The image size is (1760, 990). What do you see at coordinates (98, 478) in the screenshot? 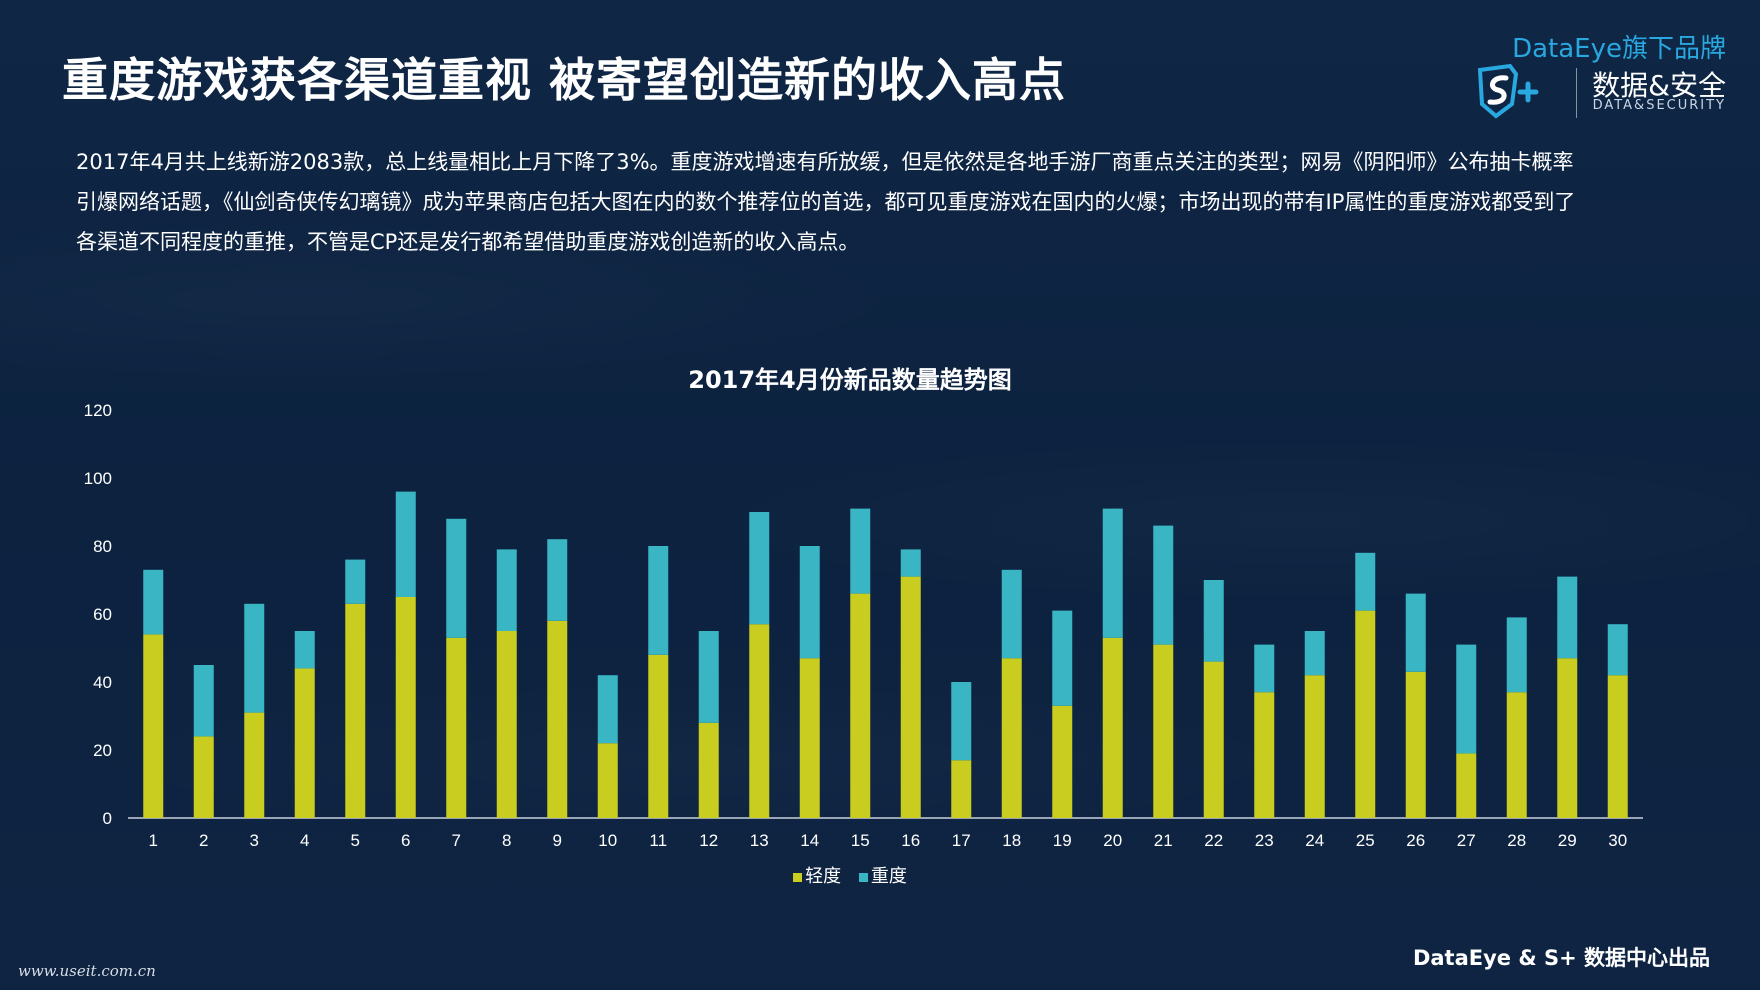
I see `y-tick-label: 100` at bounding box center [98, 478].